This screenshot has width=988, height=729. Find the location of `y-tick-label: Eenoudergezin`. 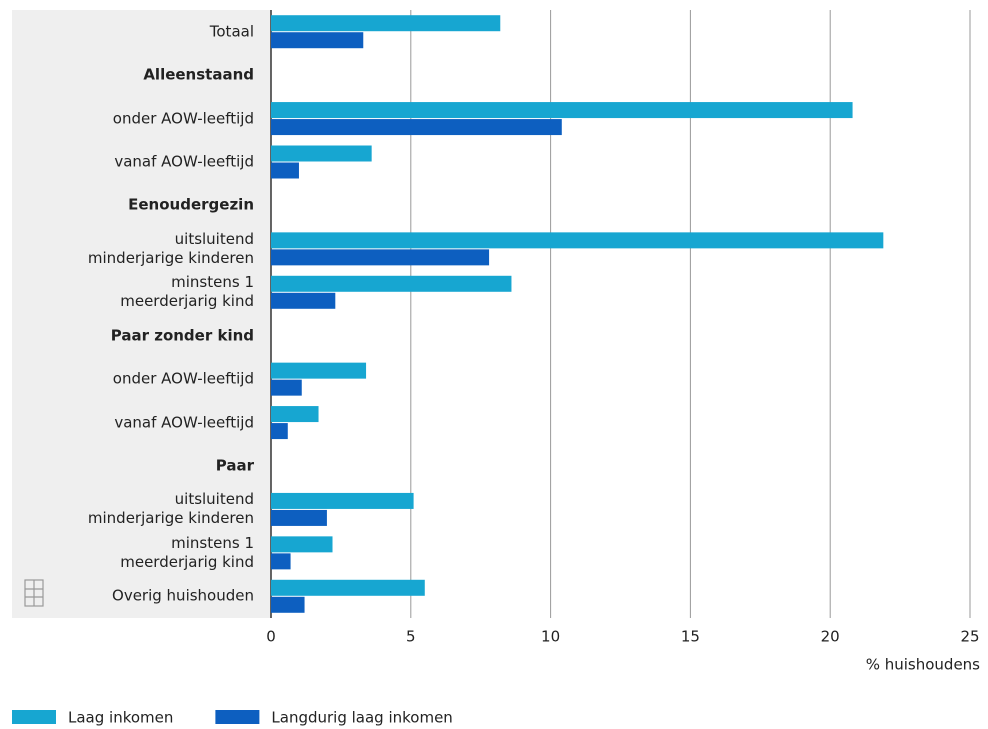

y-tick-label: Eenoudergezin is located at coordinates (191, 204).